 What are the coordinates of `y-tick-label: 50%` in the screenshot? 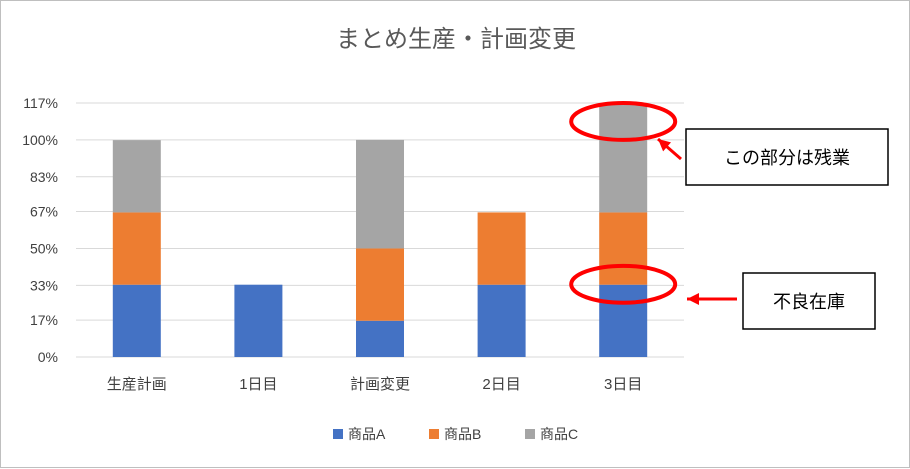 It's located at (44, 248).